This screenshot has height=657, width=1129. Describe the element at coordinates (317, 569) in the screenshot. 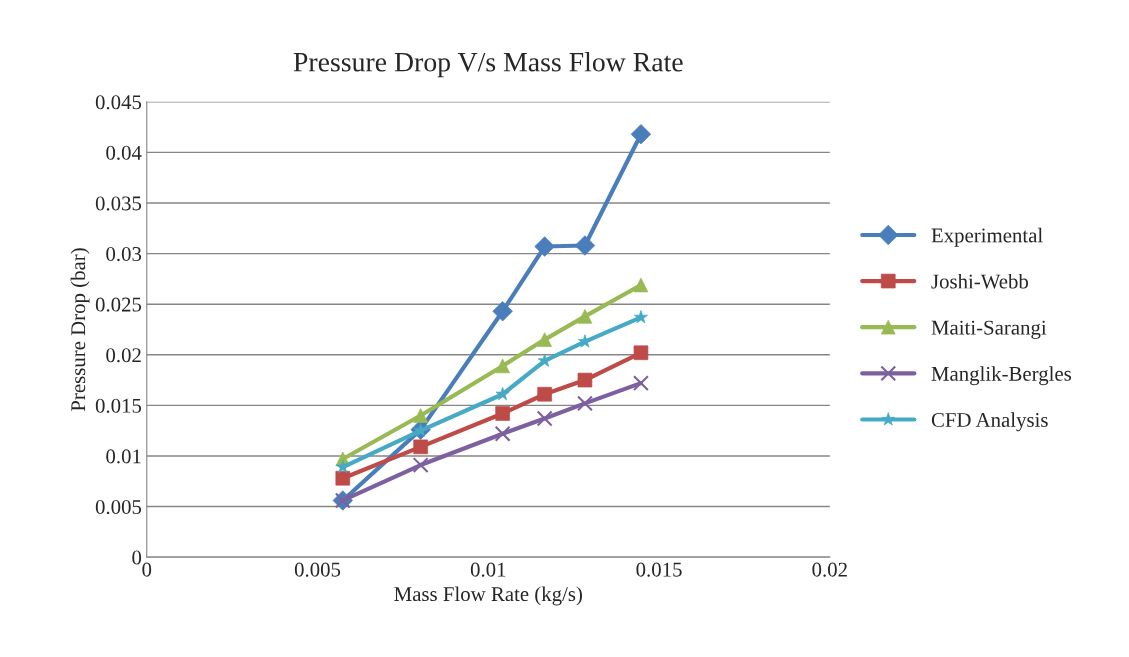

I see `x-tick-label: 0.005` at that location.